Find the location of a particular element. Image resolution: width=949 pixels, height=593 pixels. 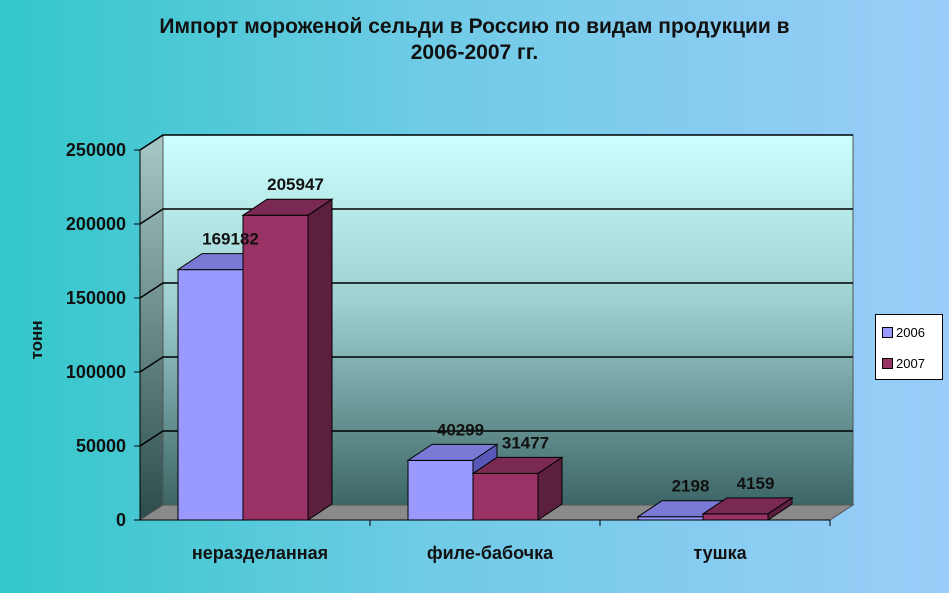

x-tick-label: тушка is located at coordinates (720, 553).